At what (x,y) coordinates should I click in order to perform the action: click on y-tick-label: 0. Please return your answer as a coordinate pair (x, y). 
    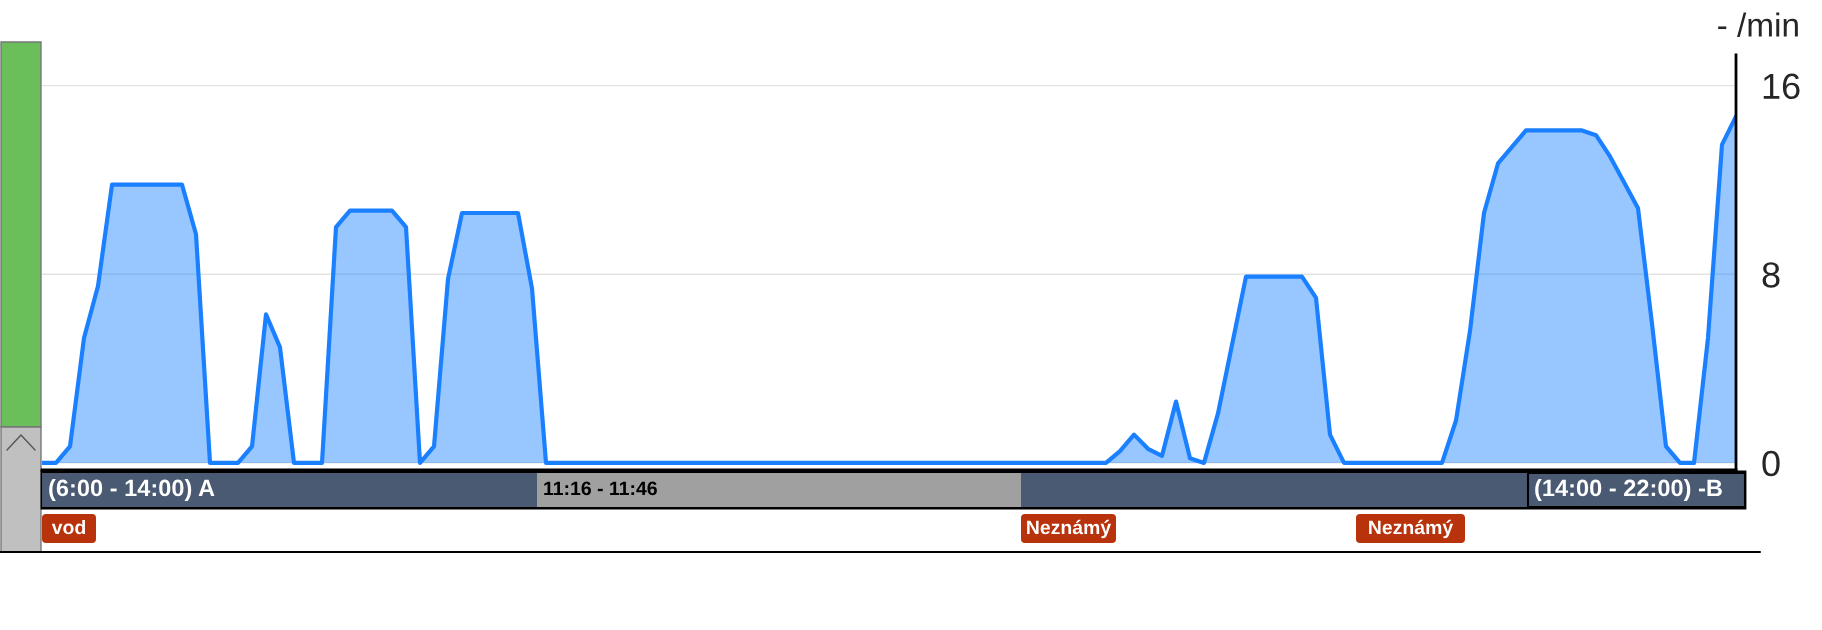
    Looking at the image, I should click on (1771, 463).